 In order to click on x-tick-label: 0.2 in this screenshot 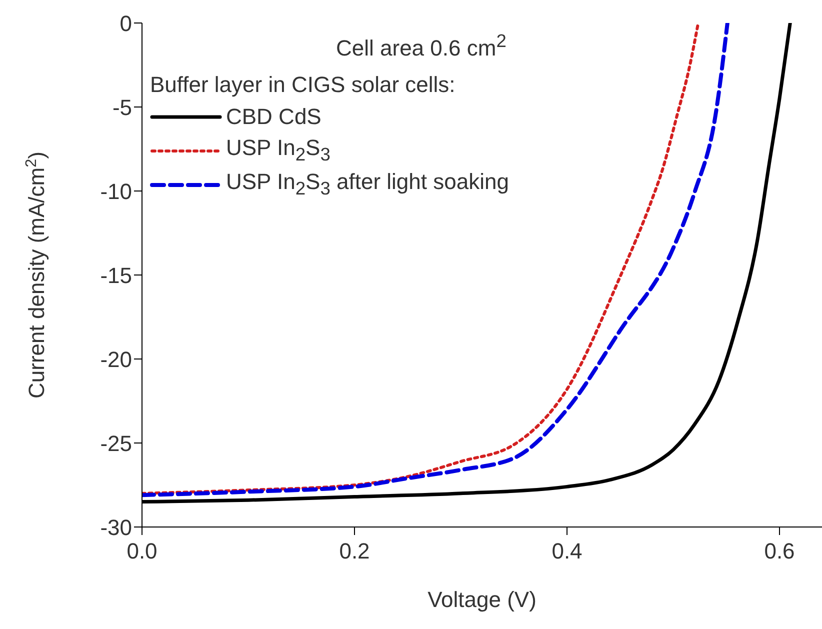, I will do `click(354, 551)`.